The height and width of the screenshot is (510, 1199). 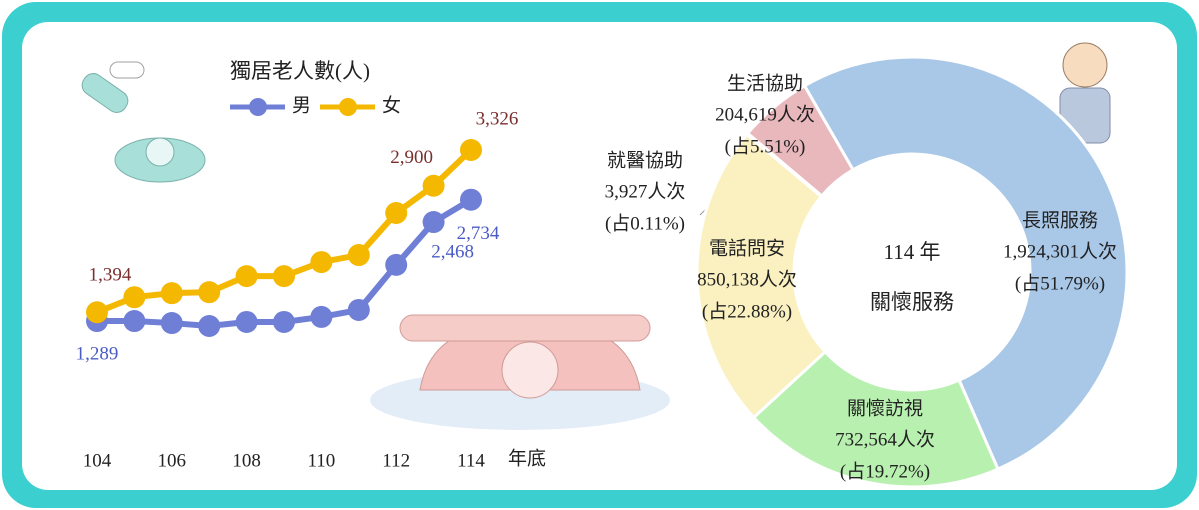 What do you see at coordinates (110, 275) in the screenshot?
I see `data-label: 1,394` at bounding box center [110, 275].